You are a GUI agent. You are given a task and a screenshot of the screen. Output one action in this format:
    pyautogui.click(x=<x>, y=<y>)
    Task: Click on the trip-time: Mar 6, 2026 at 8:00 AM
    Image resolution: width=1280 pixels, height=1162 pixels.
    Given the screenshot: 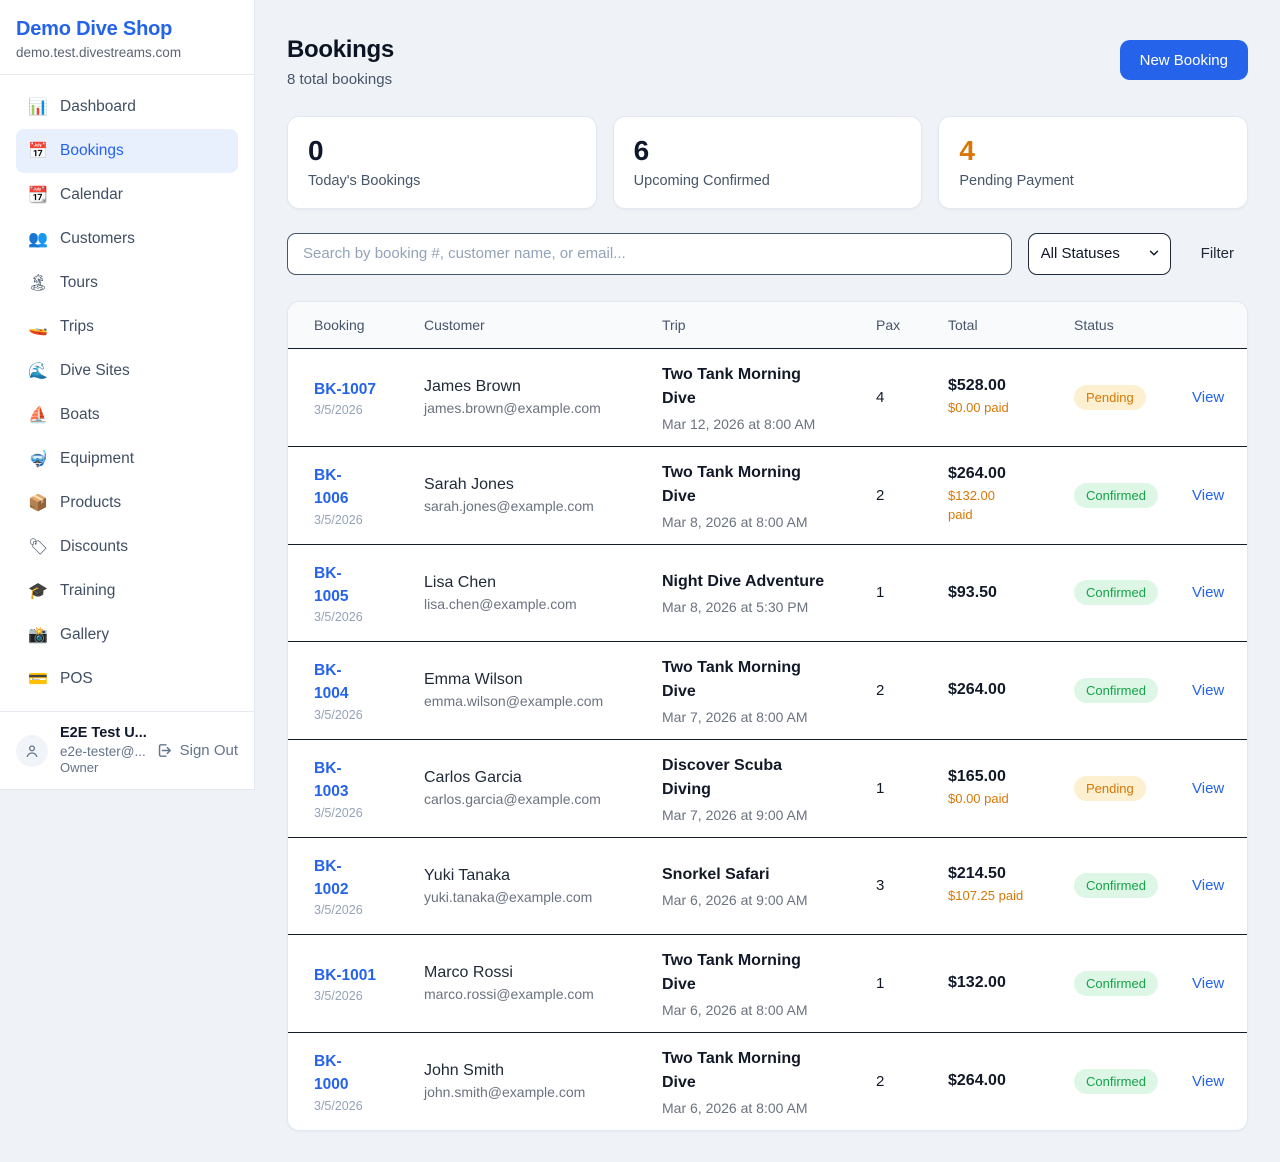 What is the action you would take?
    pyautogui.click(x=735, y=1107)
    